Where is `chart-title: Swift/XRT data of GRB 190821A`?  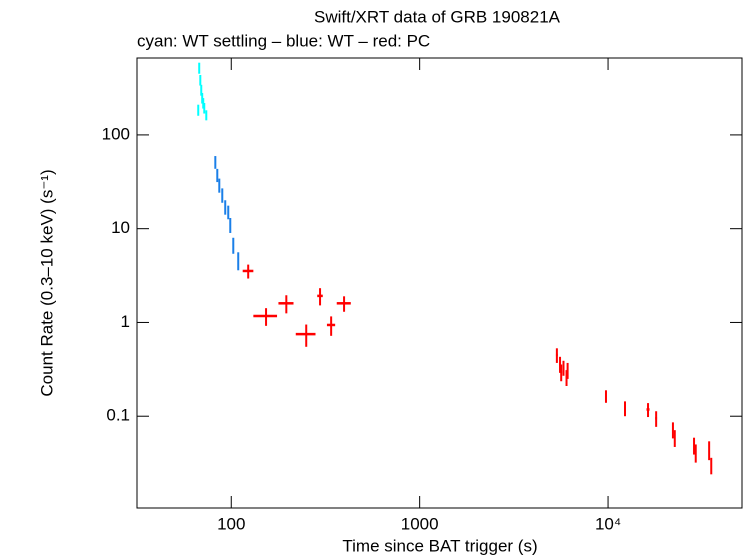 chart-title: Swift/XRT data of GRB 190821A is located at coordinates (437, 16).